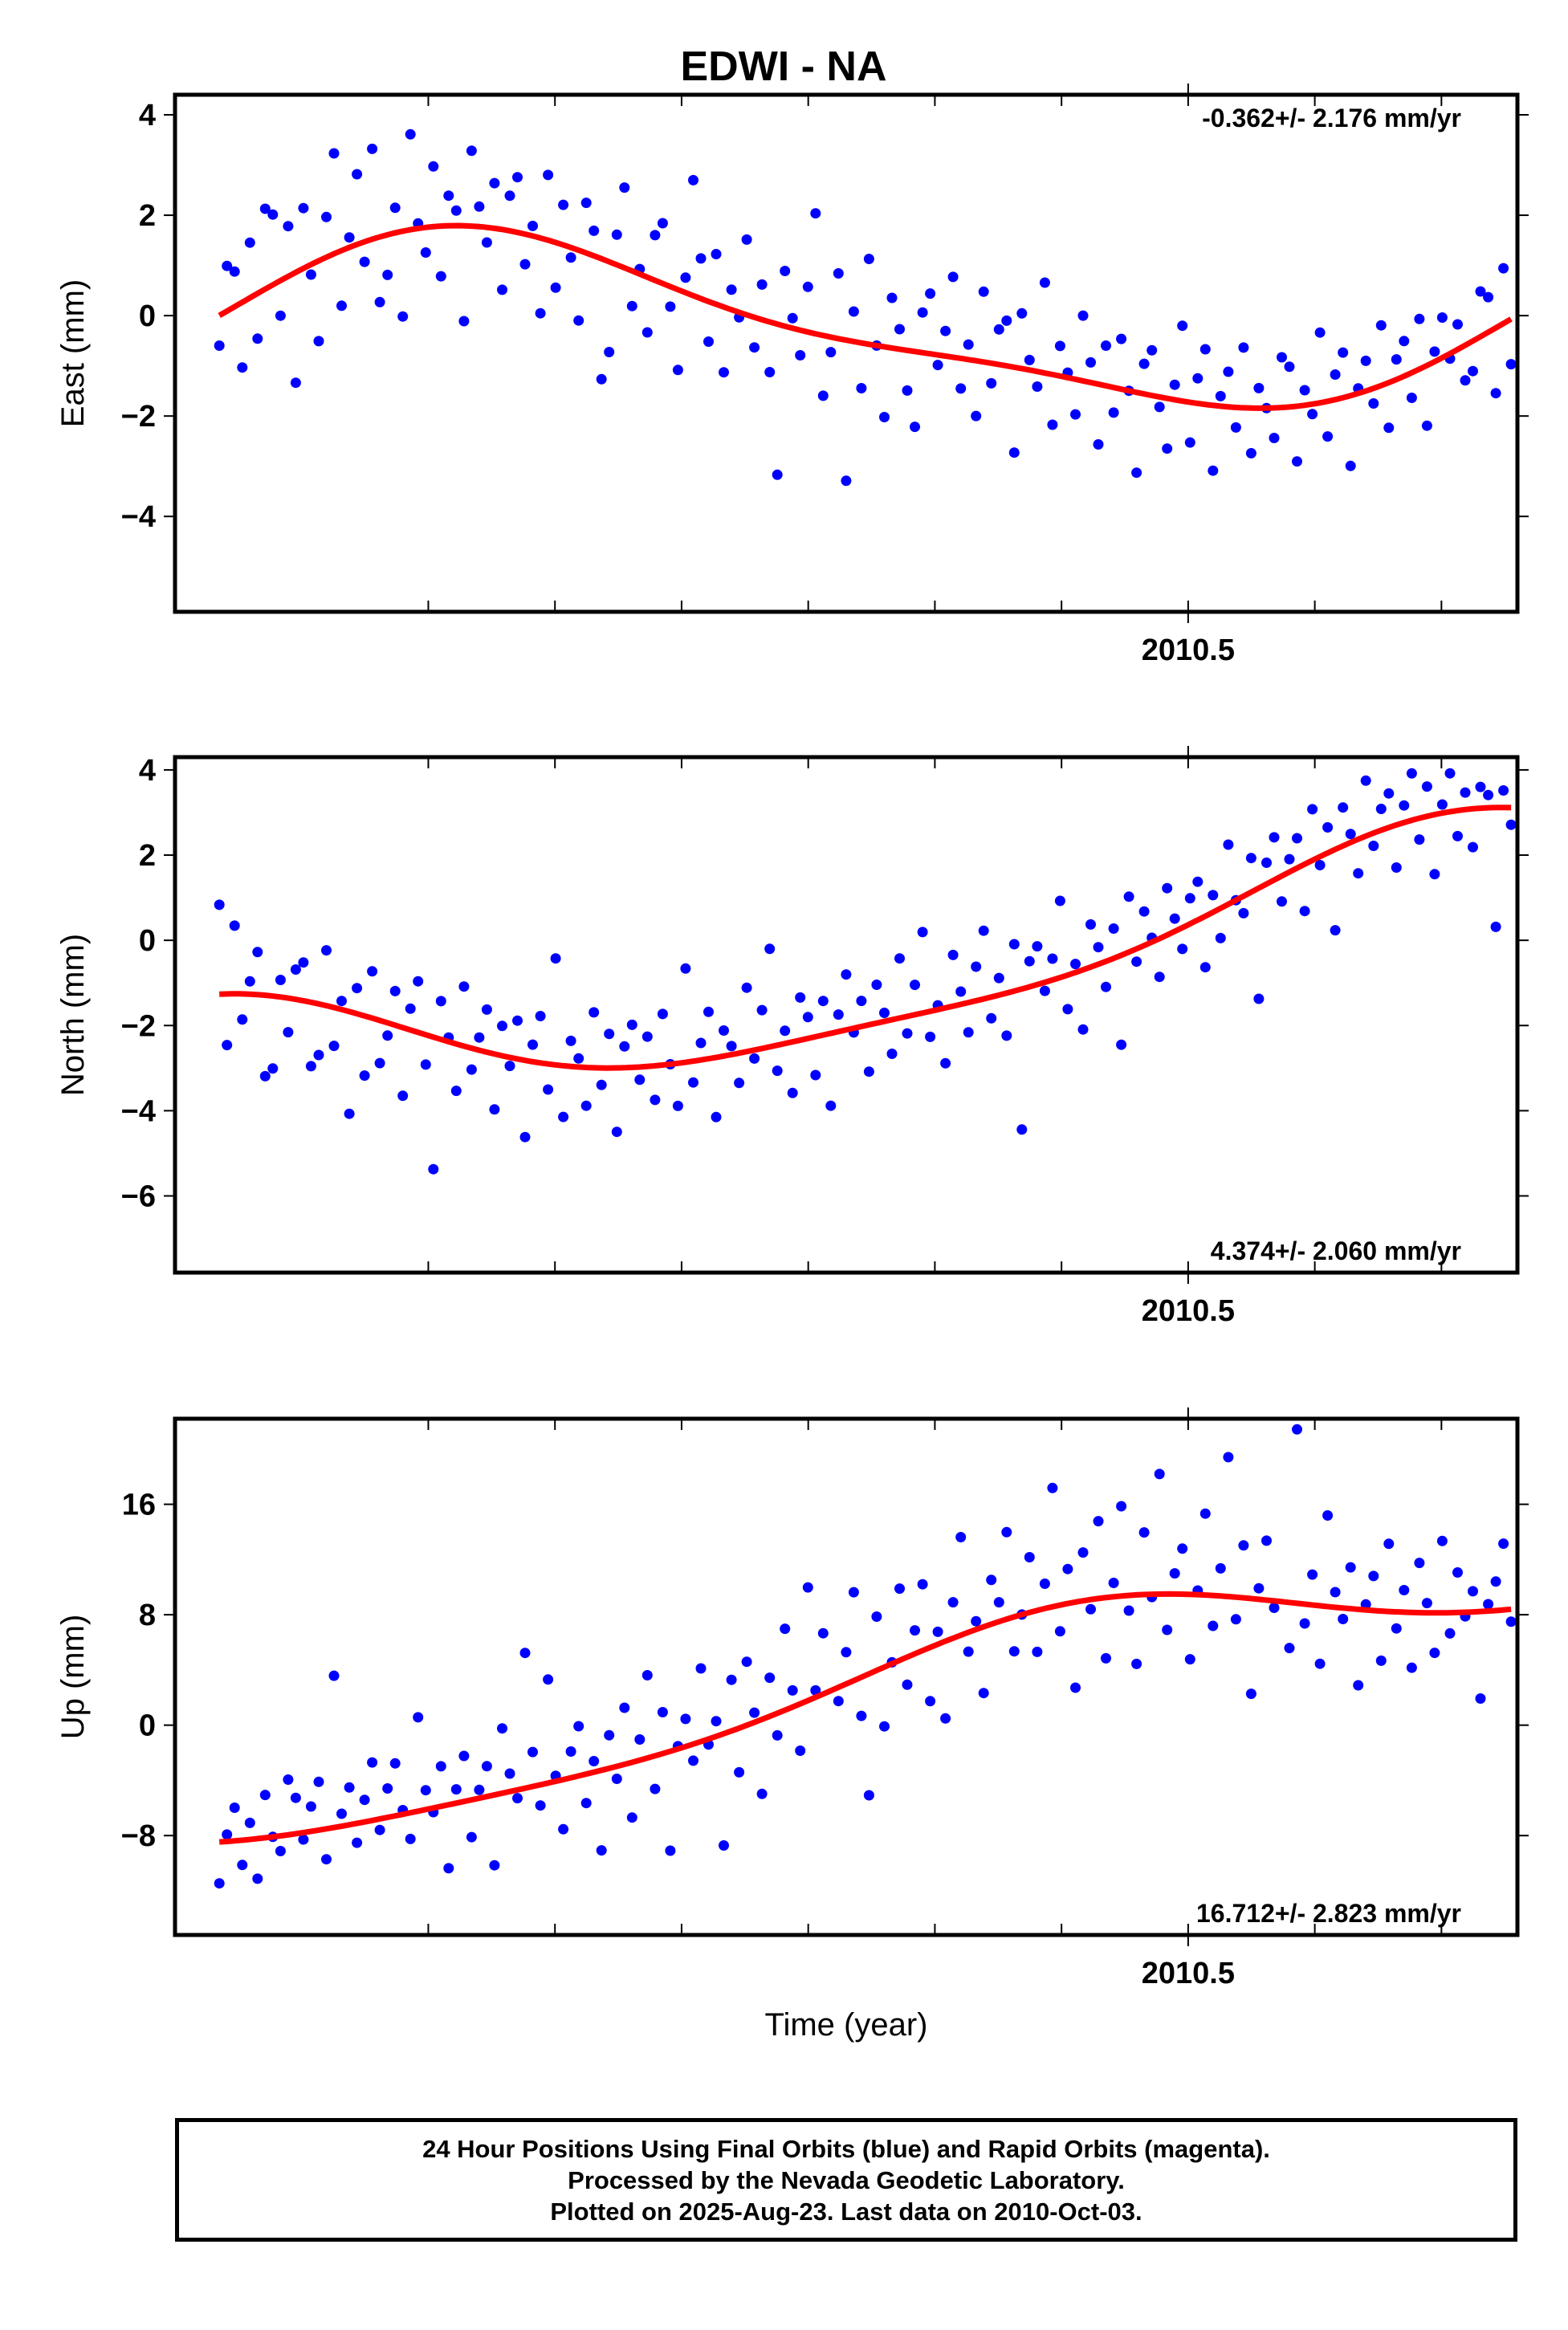 The height and width of the screenshot is (2330, 1568). I want to click on y-axis-label: East (mm), so click(73, 353).